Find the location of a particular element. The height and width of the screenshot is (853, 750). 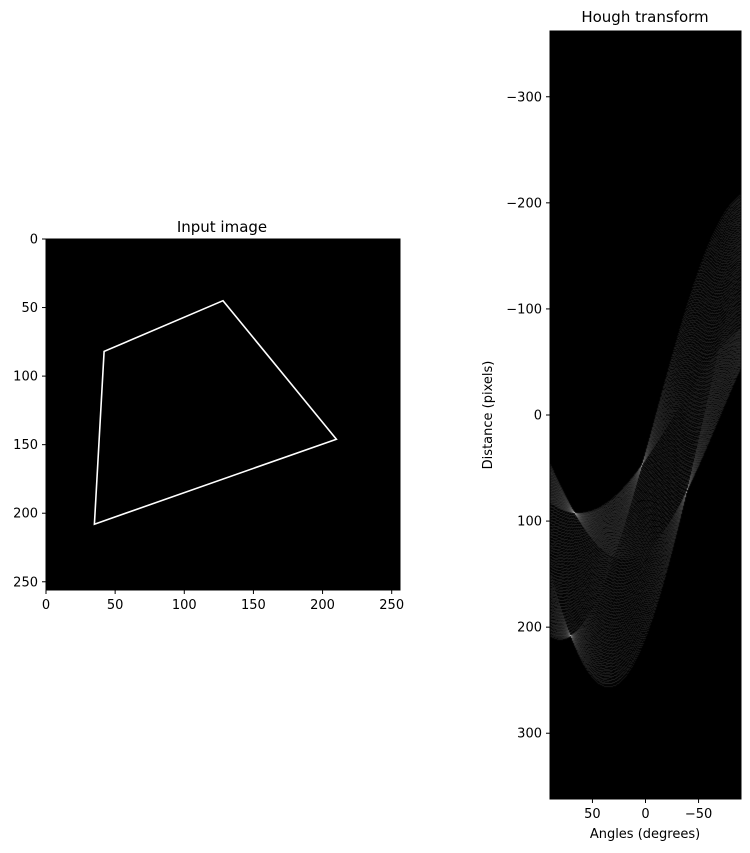

quadrilateral-edge is located at coordinates (215, 412).